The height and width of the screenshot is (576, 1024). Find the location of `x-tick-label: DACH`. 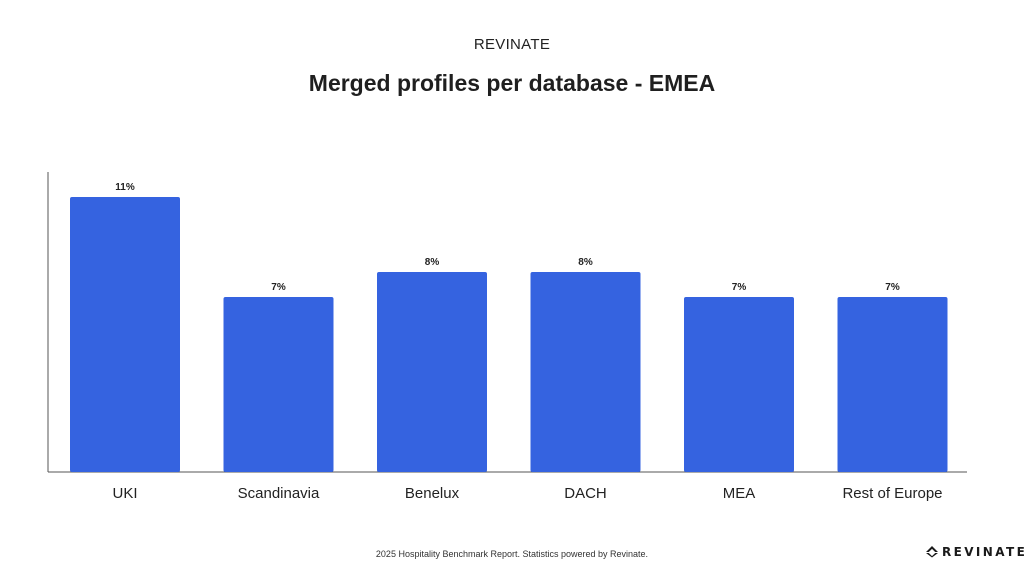

x-tick-label: DACH is located at coordinates (585, 493).